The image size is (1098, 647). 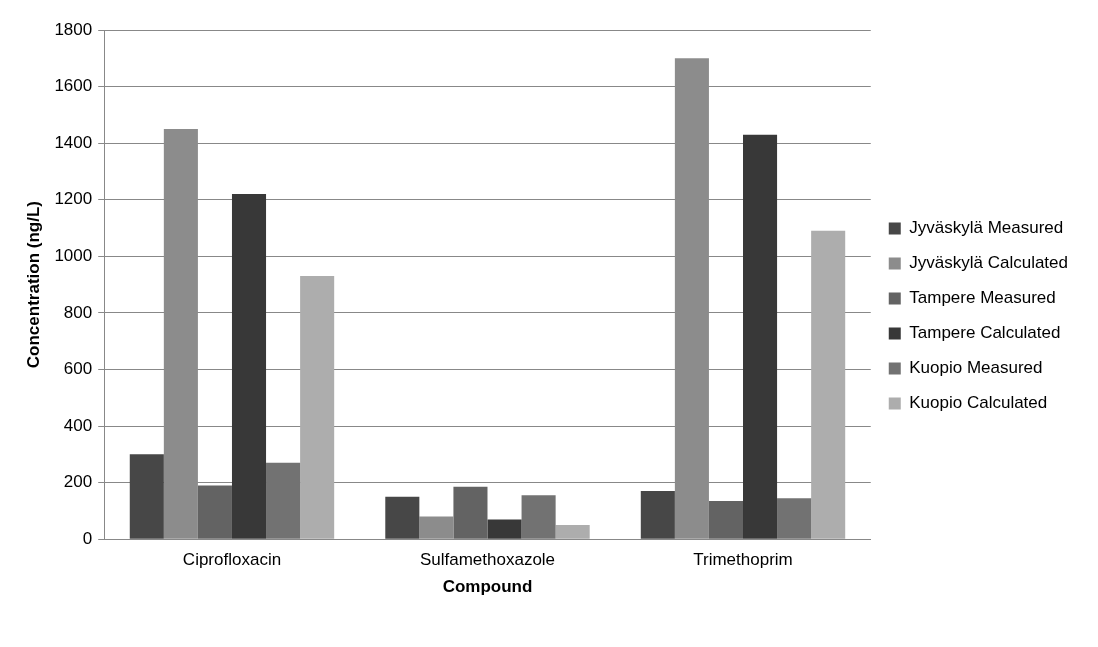 I want to click on x-tick-label: Ciprofloxacin, so click(x=232, y=560).